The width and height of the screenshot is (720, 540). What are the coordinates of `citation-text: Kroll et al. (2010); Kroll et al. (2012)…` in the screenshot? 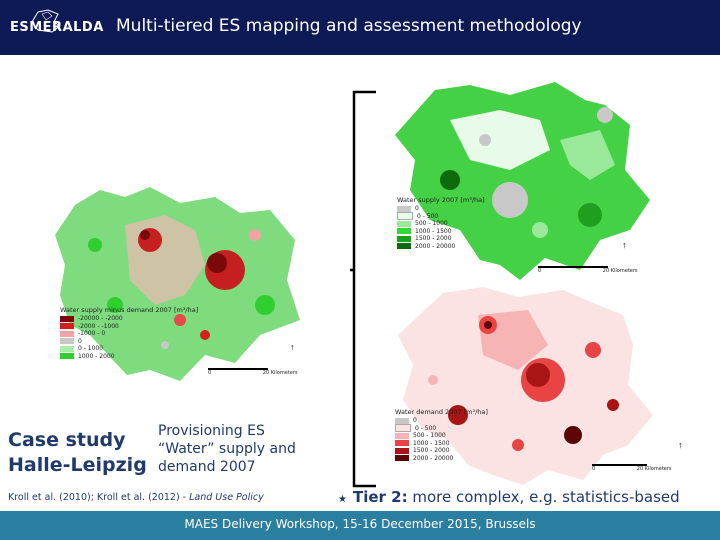 It's located at (99, 497).